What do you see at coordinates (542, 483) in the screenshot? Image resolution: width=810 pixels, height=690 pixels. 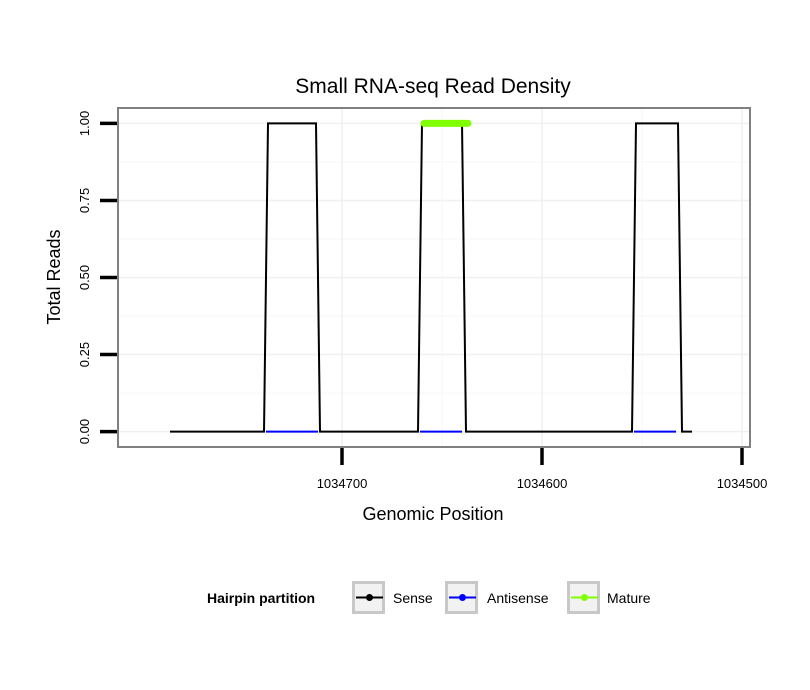 I see `x-tick-label: 1034600` at bounding box center [542, 483].